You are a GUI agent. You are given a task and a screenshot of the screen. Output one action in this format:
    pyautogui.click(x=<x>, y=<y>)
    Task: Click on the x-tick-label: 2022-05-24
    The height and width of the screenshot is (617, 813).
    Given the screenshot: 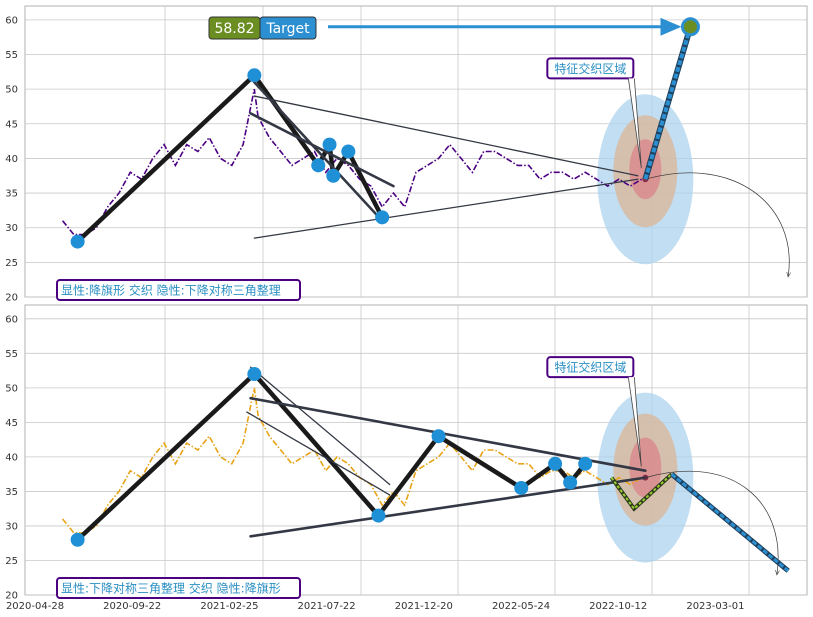 What is the action you would take?
    pyautogui.click(x=521, y=606)
    